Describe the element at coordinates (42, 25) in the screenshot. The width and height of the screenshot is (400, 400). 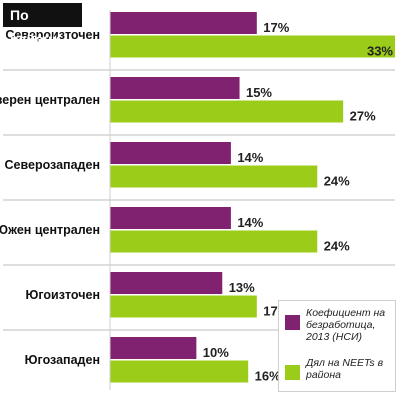
I see `chart-title: По райони` at that location.